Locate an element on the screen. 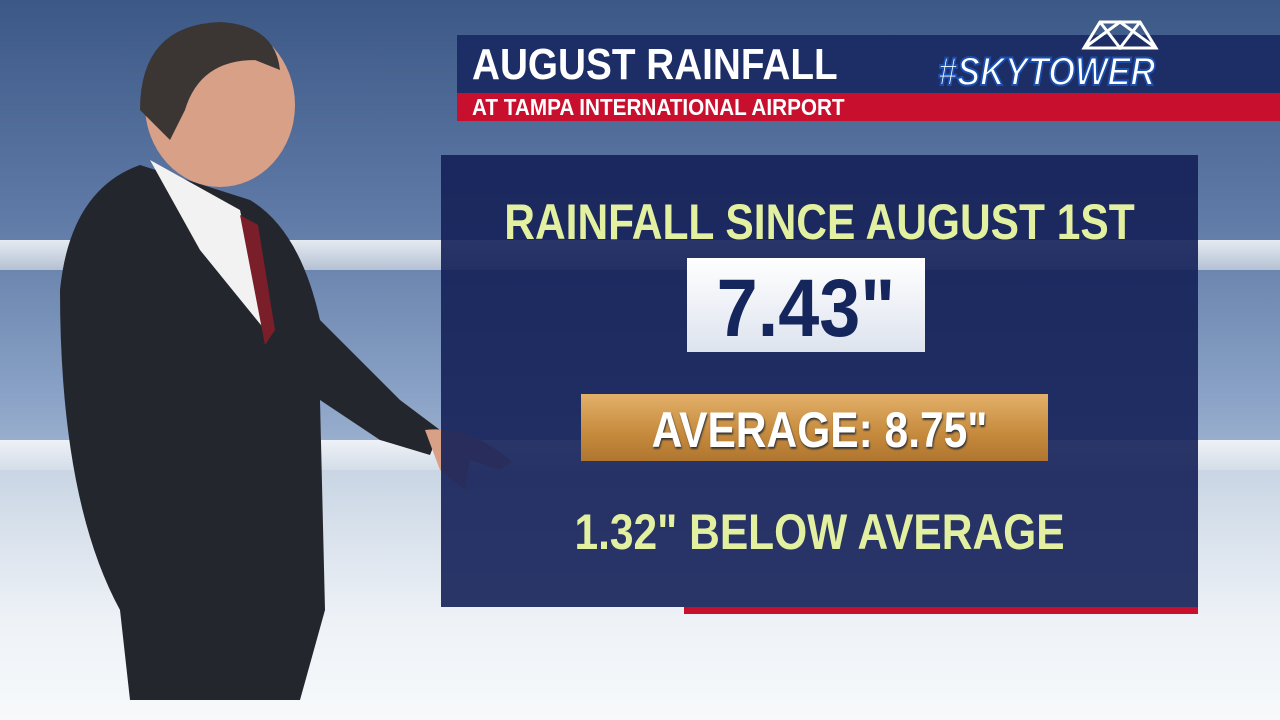 The width and height of the screenshot is (1280, 720). value-box is located at coordinates (806, 305).